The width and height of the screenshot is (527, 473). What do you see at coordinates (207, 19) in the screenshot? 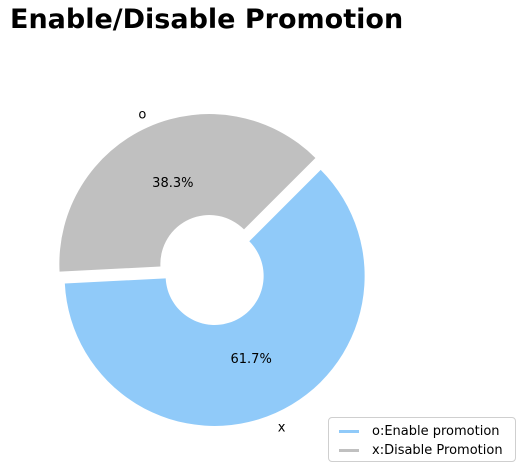
I see `chart-title: Enable/Disable Promotion` at bounding box center [207, 19].